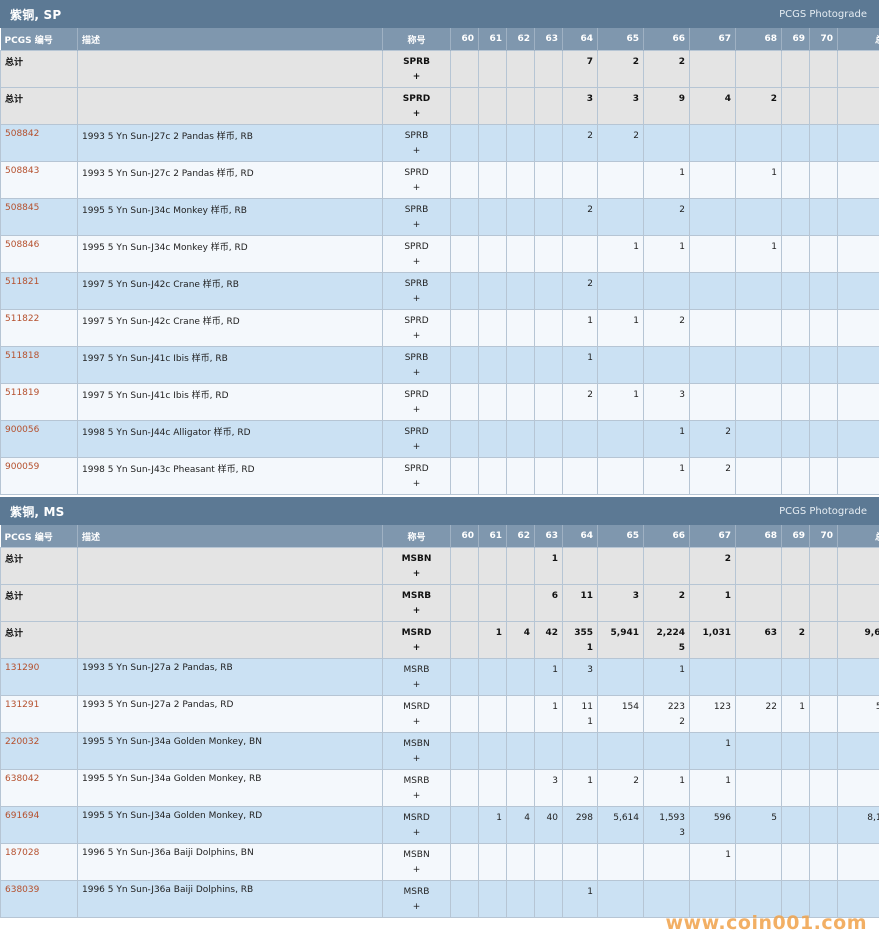 Image resolution: width=879 pixels, height=948 pixels. Describe the element at coordinates (39, 39) in the screenshot. I see `column-header-spec: PCGS 编号` at that location.